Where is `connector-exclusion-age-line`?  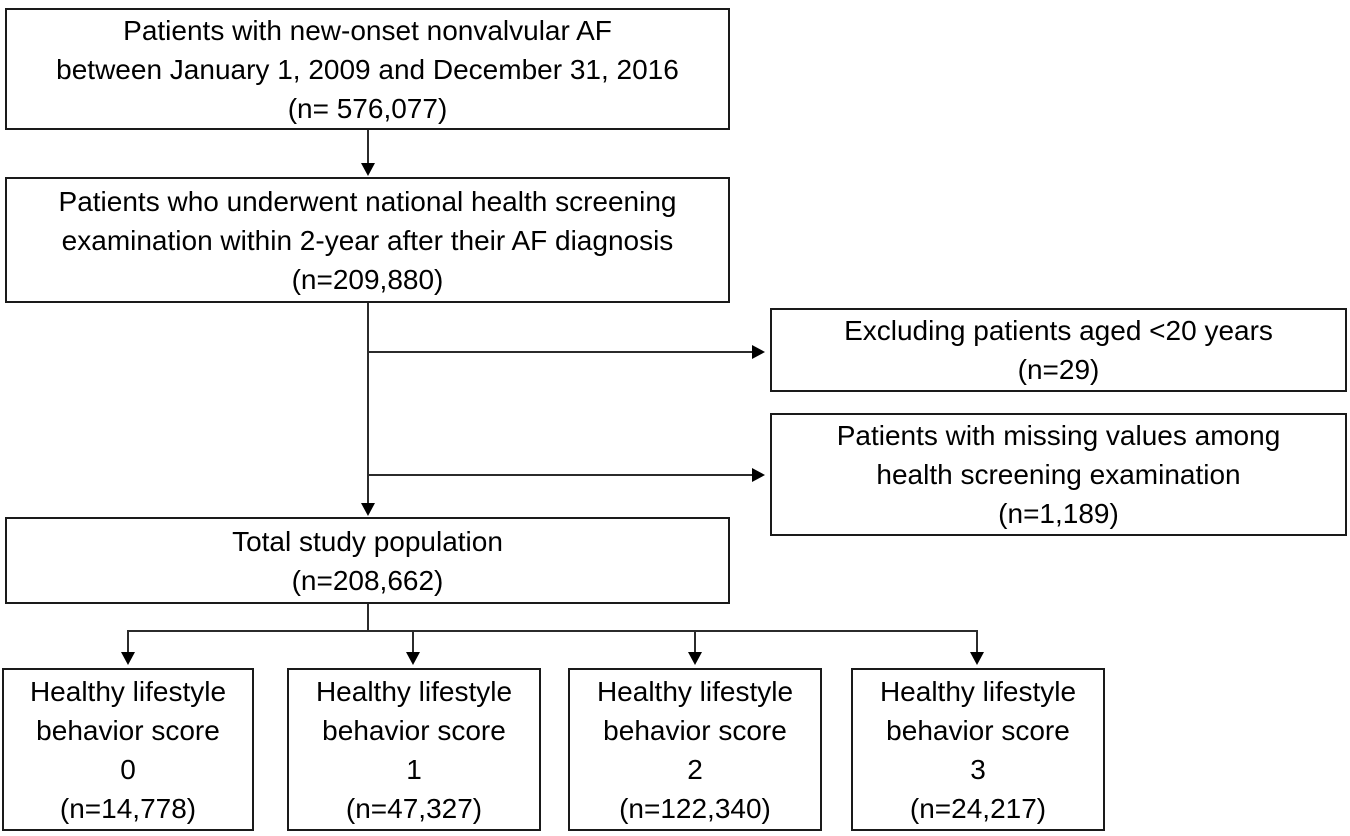 connector-exclusion-age-line is located at coordinates (560, 352).